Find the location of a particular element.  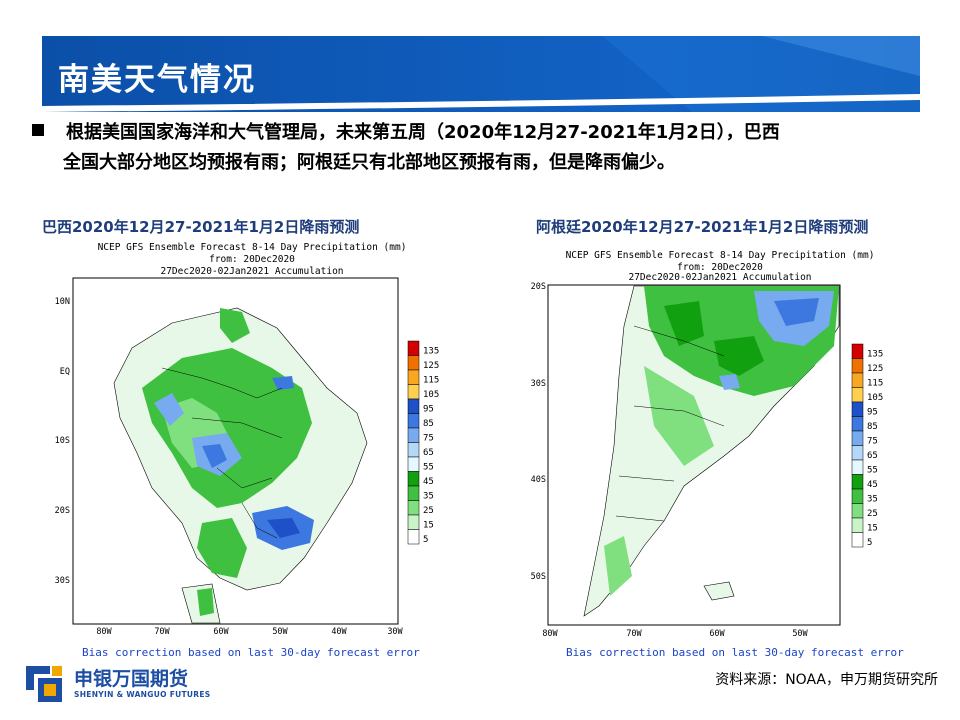

legend-label: 15 is located at coordinates (872, 529).